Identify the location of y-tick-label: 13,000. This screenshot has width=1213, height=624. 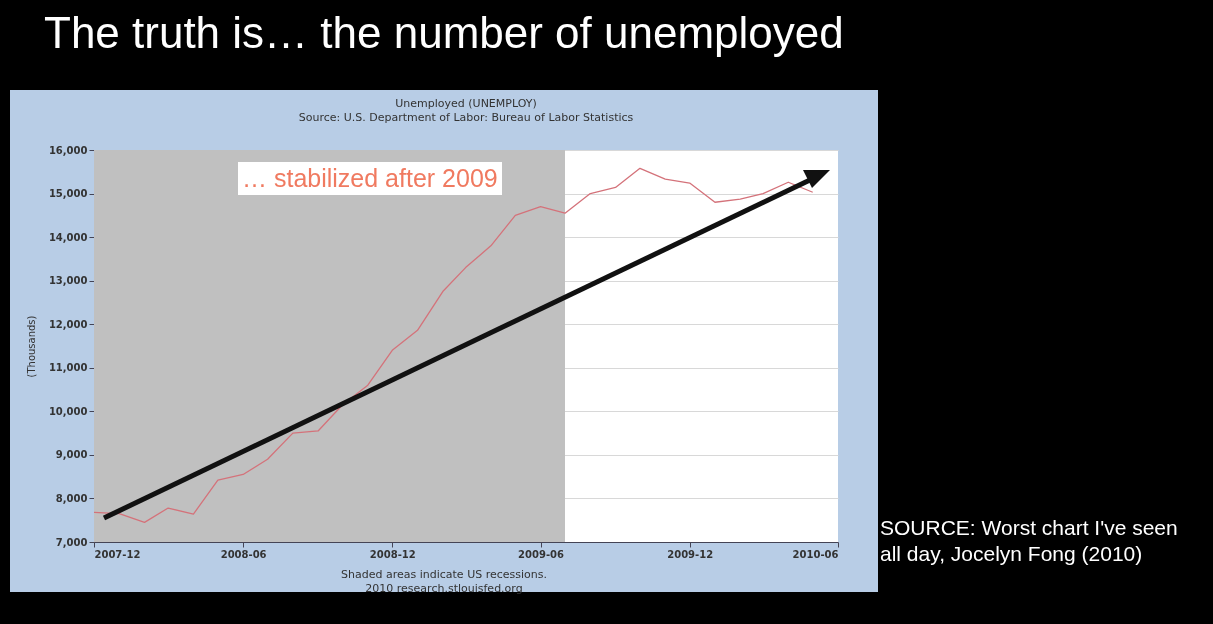
(68, 281).